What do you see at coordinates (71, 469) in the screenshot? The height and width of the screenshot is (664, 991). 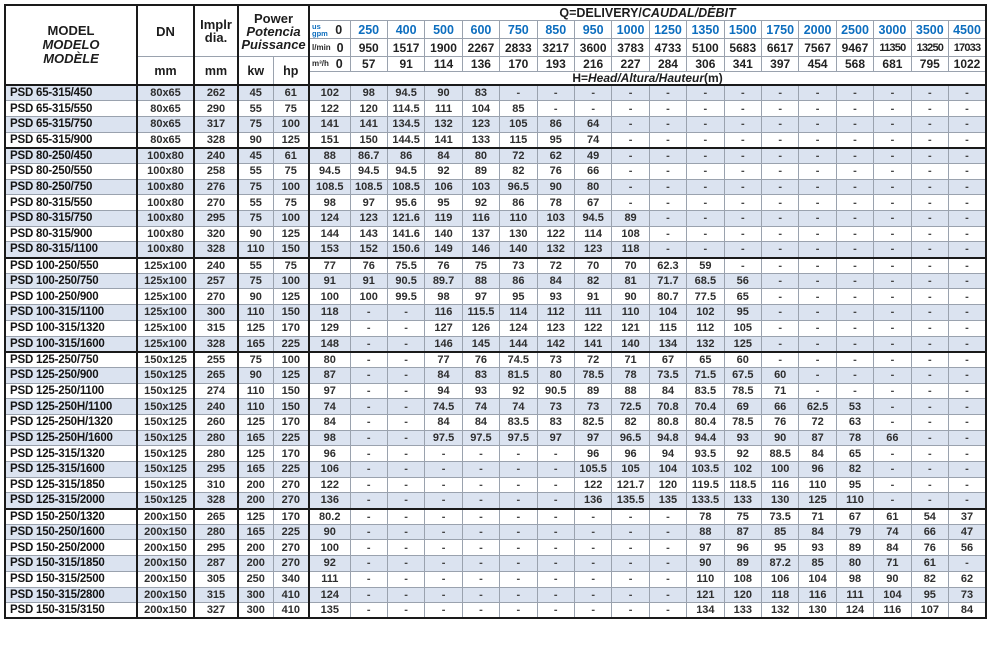 I see `model-cell: PSD 125-315/1600` at bounding box center [71, 469].